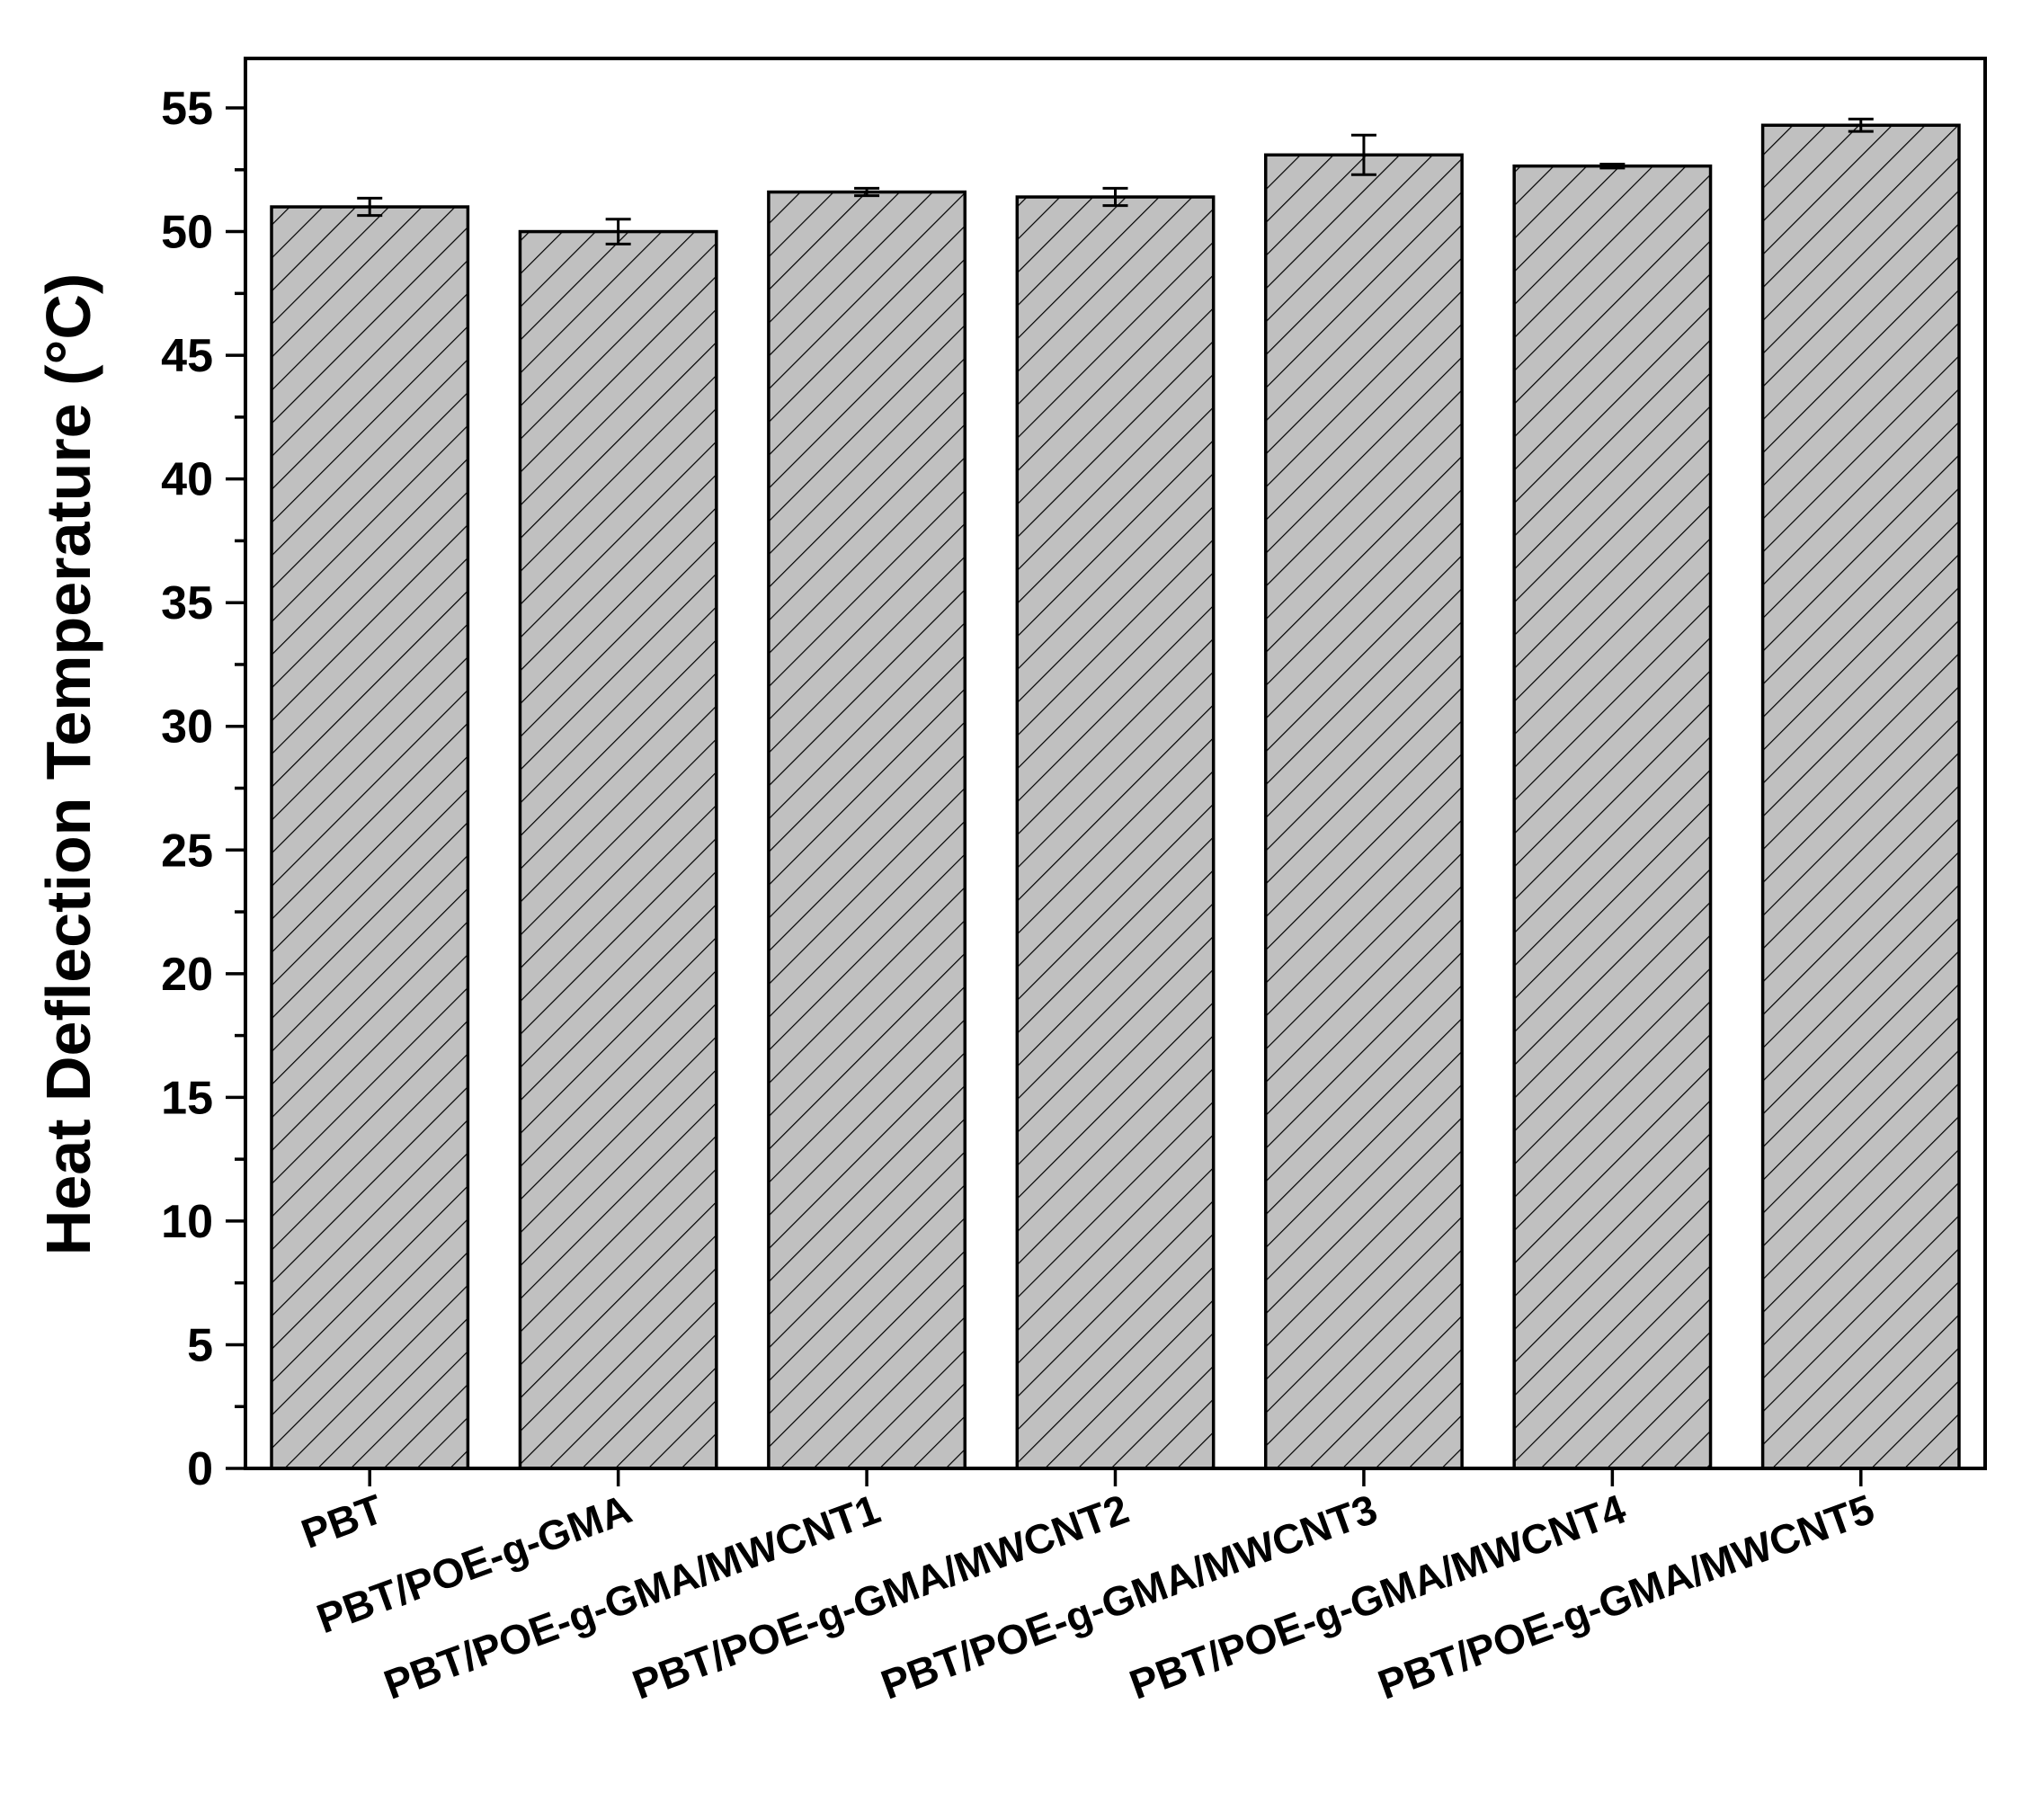  I want to click on y-axis-title: Heat Deflection Temperature (°C), so click(68, 764).